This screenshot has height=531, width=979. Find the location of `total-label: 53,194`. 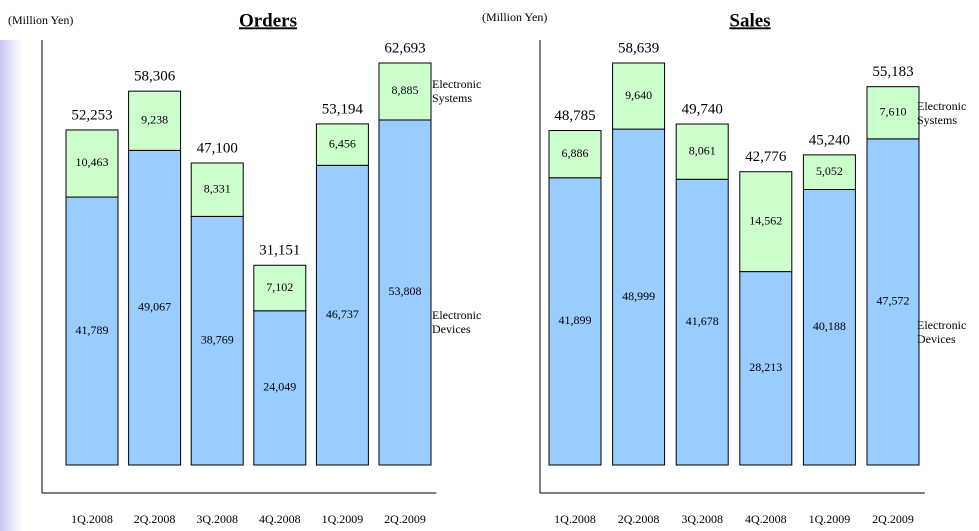

total-label: 53,194 is located at coordinates (343, 109).